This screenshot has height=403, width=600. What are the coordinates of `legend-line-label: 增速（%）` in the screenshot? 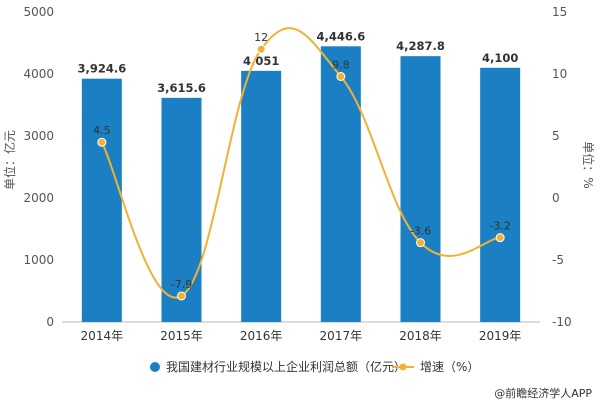 It's located at (449, 367).